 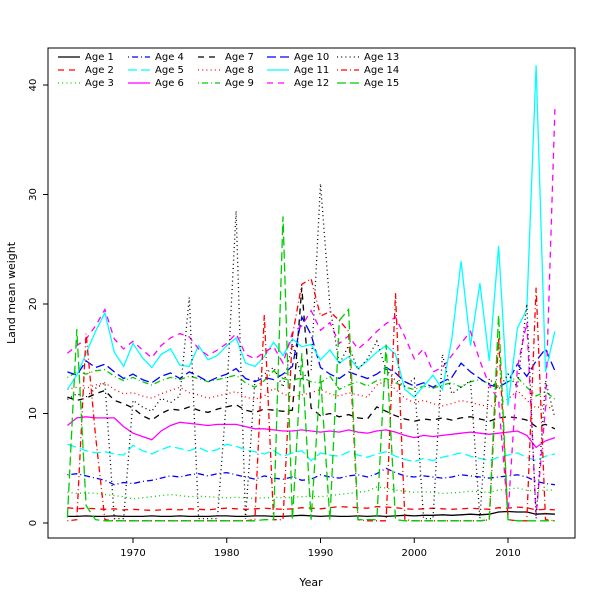 I want to click on legend-entry-age-11: Age 11, so click(x=298, y=70).